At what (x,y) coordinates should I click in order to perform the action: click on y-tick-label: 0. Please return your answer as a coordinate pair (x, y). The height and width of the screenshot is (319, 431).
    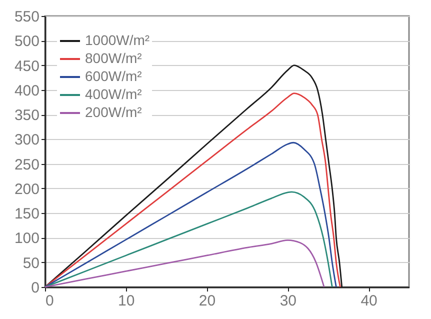
    Looking at the image, I should click on (35, 288).